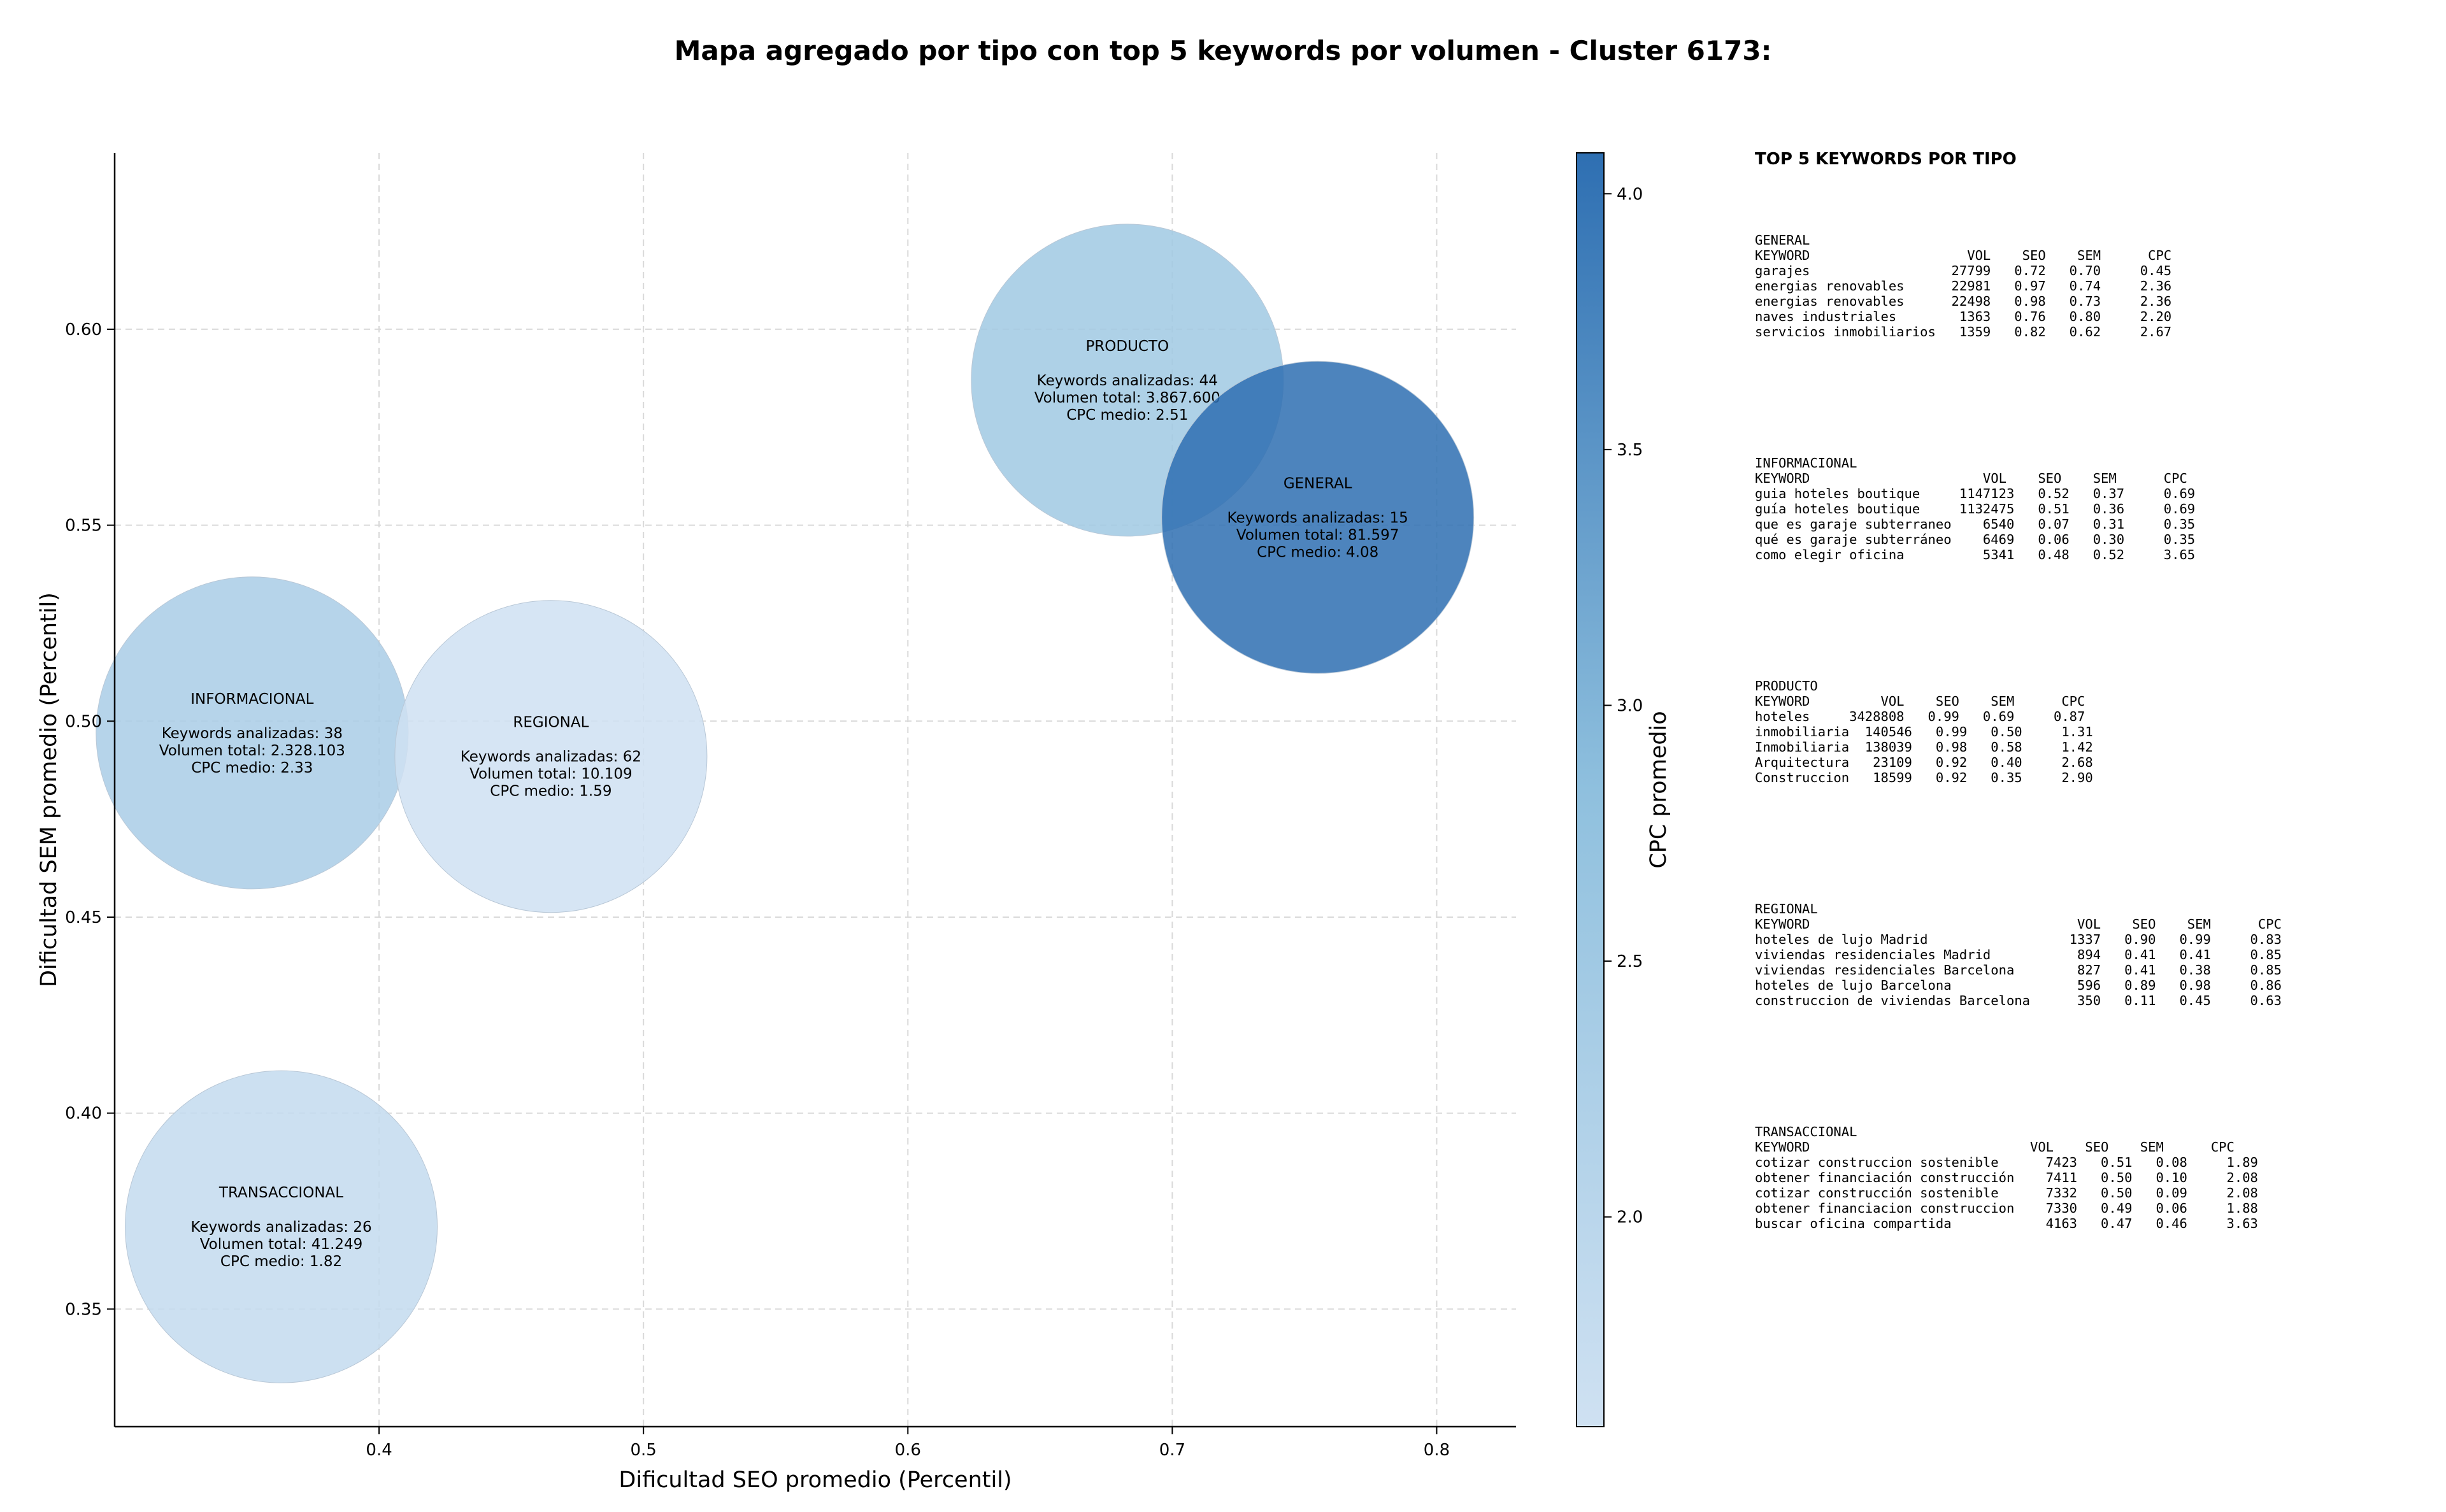 The width and height of the screenshot is (2446, 1512). I want to click on bubble-label-general-4: CPC medio: 4.08, so click(1317, 552).